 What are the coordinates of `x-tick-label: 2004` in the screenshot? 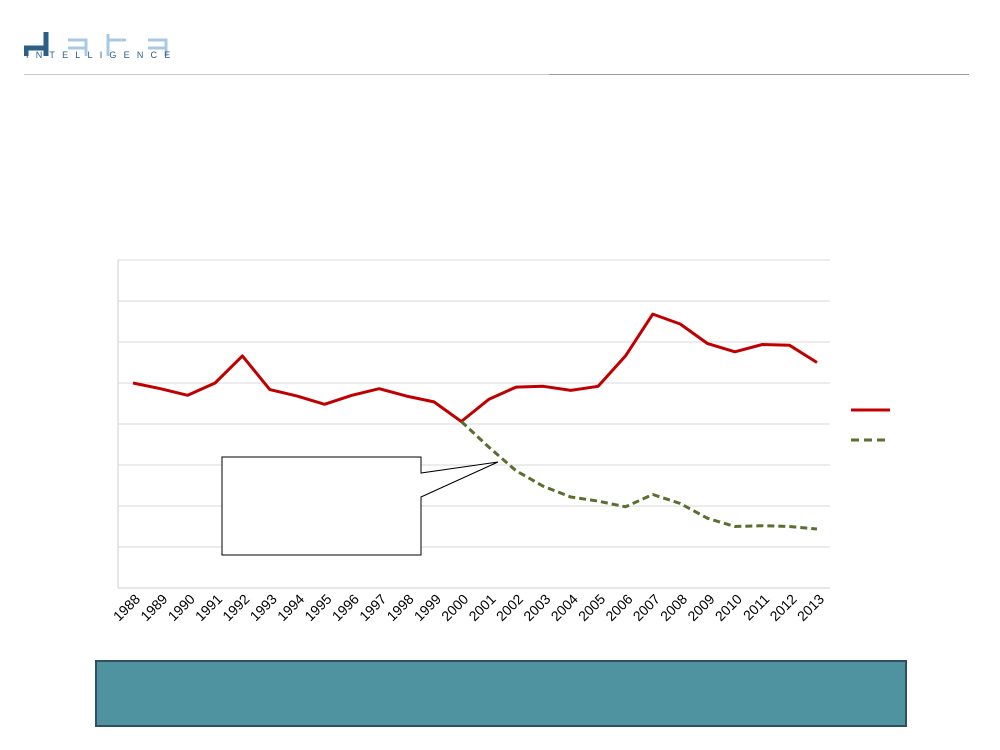 It's located at (564, 607).